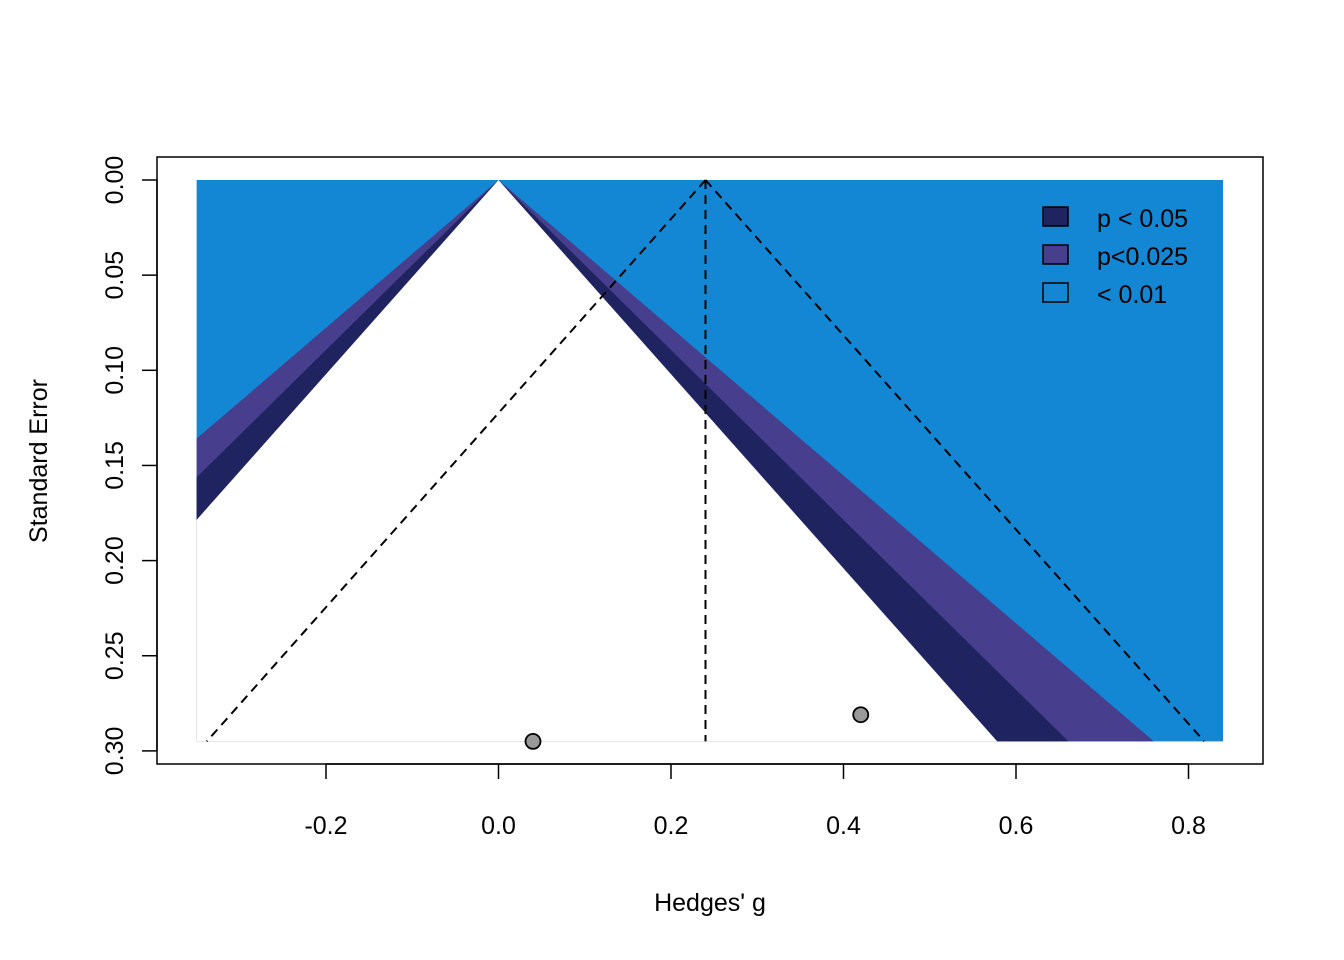 The height and width of the screenshot is (960, 1344). I want to click on x-axis-title: Hedges' g, so click(710, 903).